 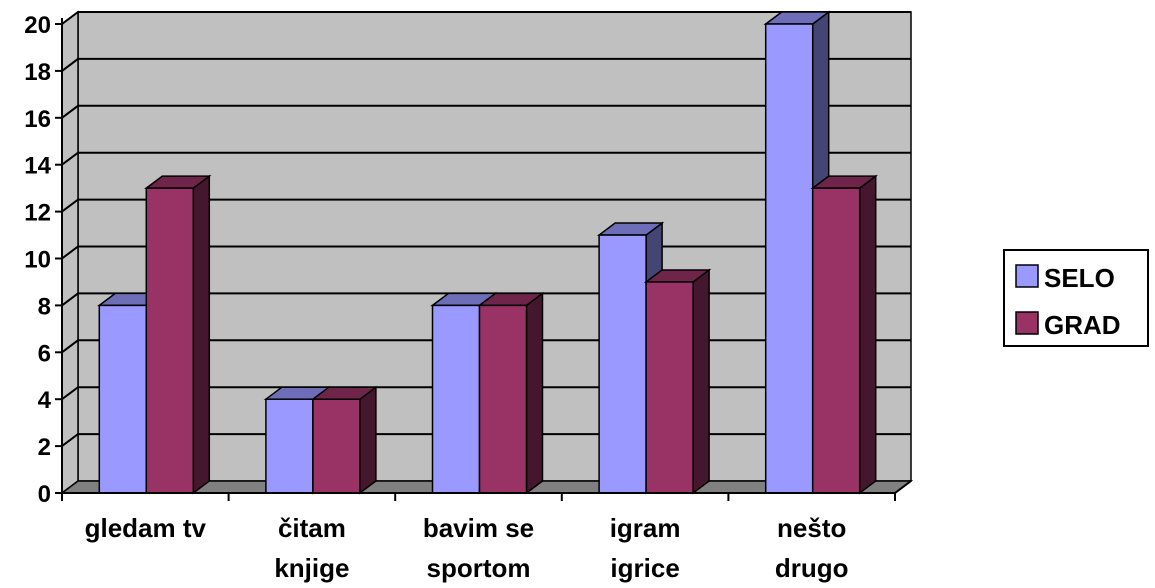 What do you see at coordinates (44, 353) in the screenshot?
I see `y-tick-label: 6` at bounding box center [44, 353].